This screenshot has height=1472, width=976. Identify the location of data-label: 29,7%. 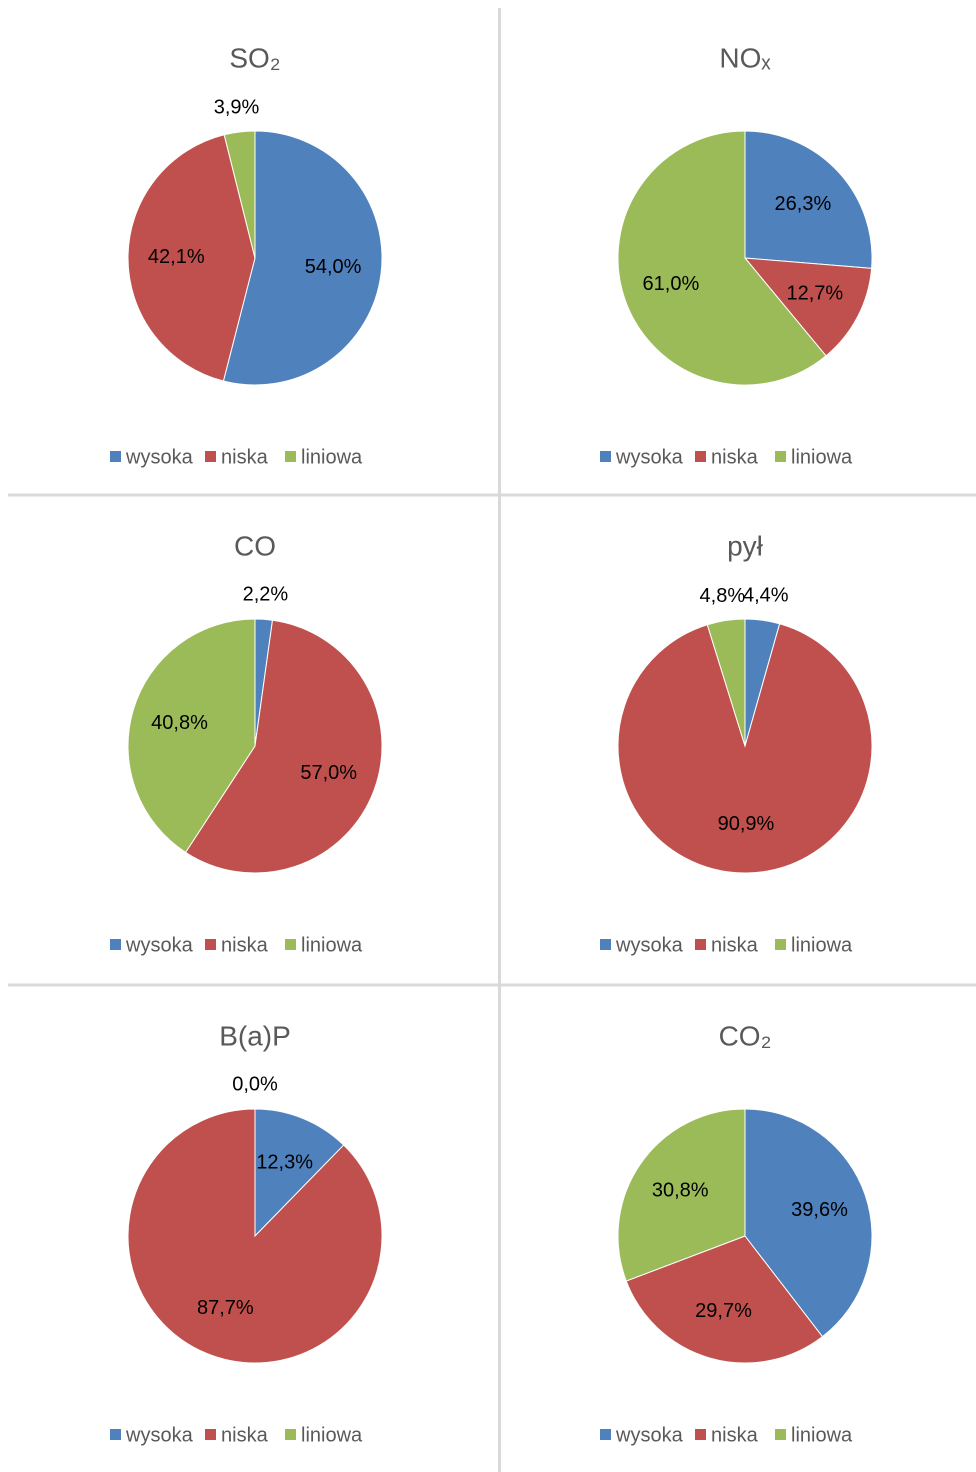
(723, 1311).